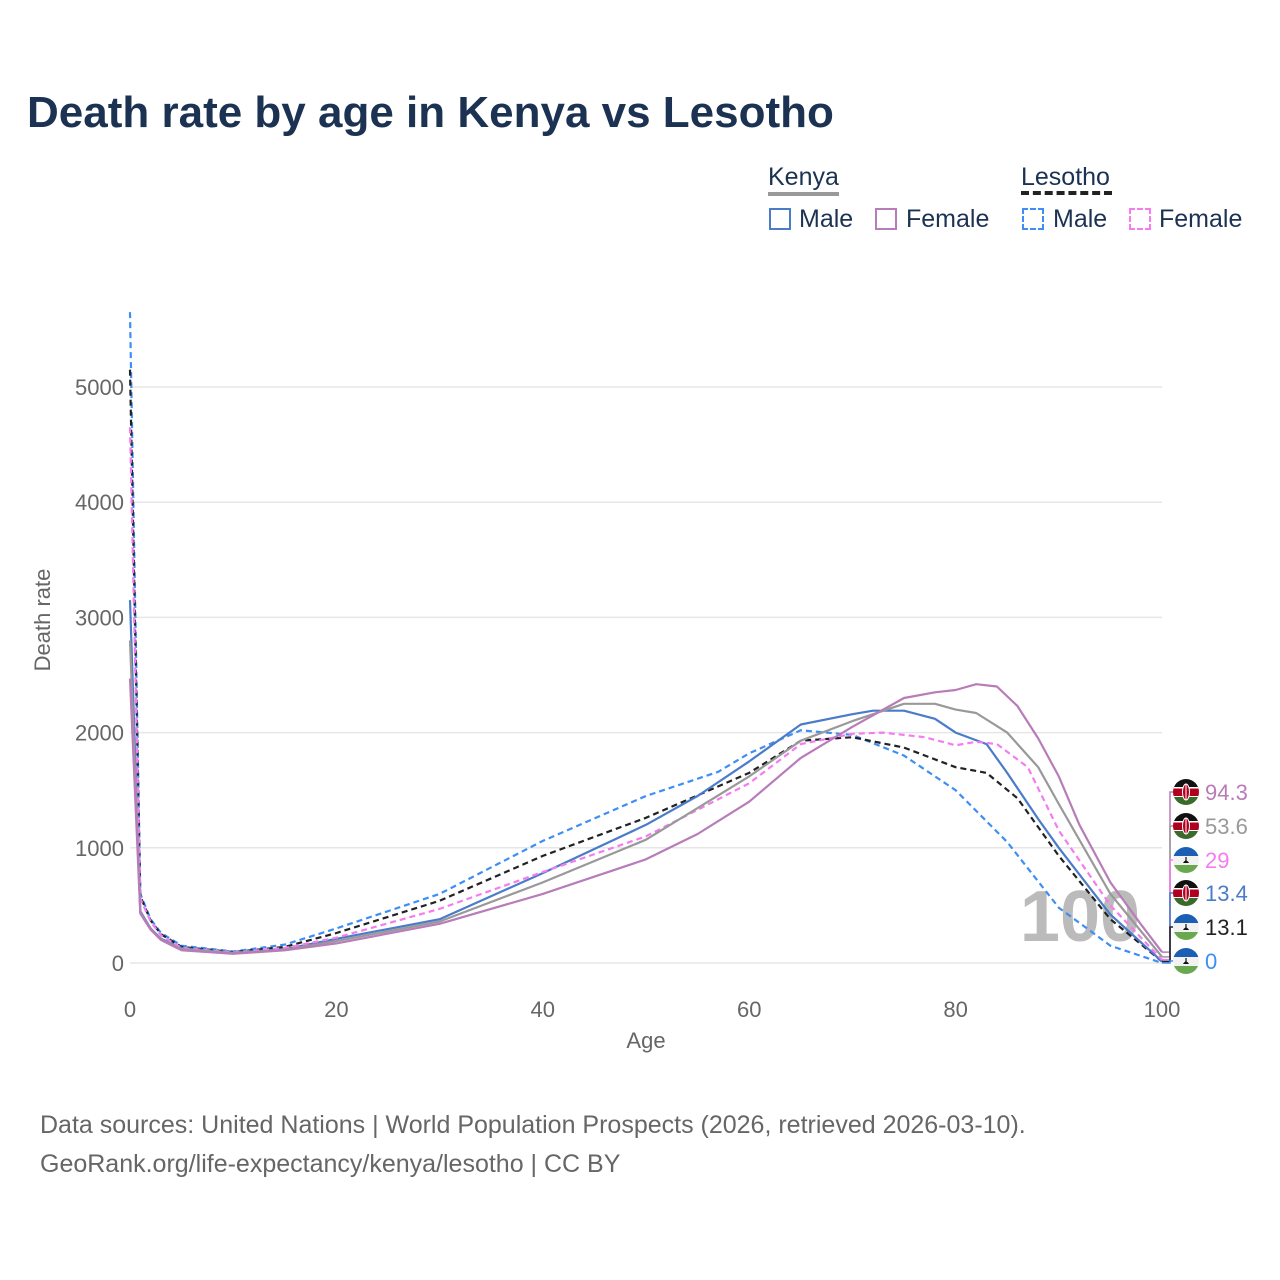 This screenshot has height=1280, width=1280. I want to click on end-value-label: 0, so click(1211, 961).